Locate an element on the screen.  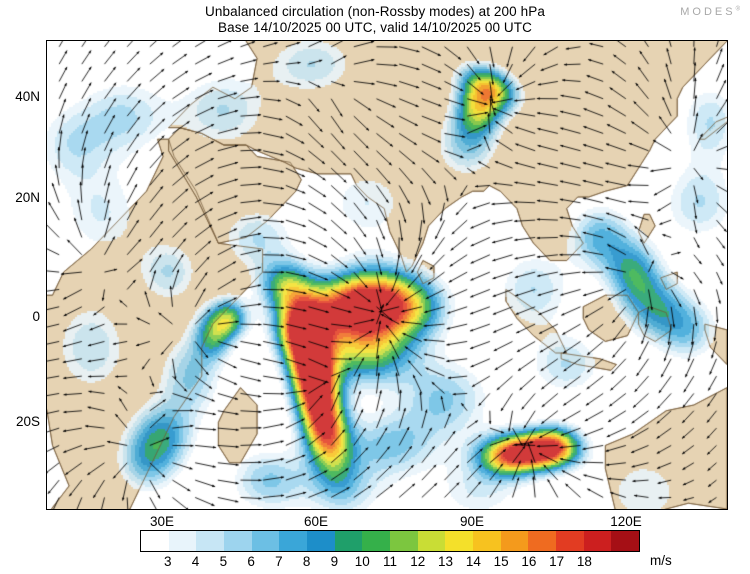
colorbar-tick-18: 18 is located at coordinates (584, 561).